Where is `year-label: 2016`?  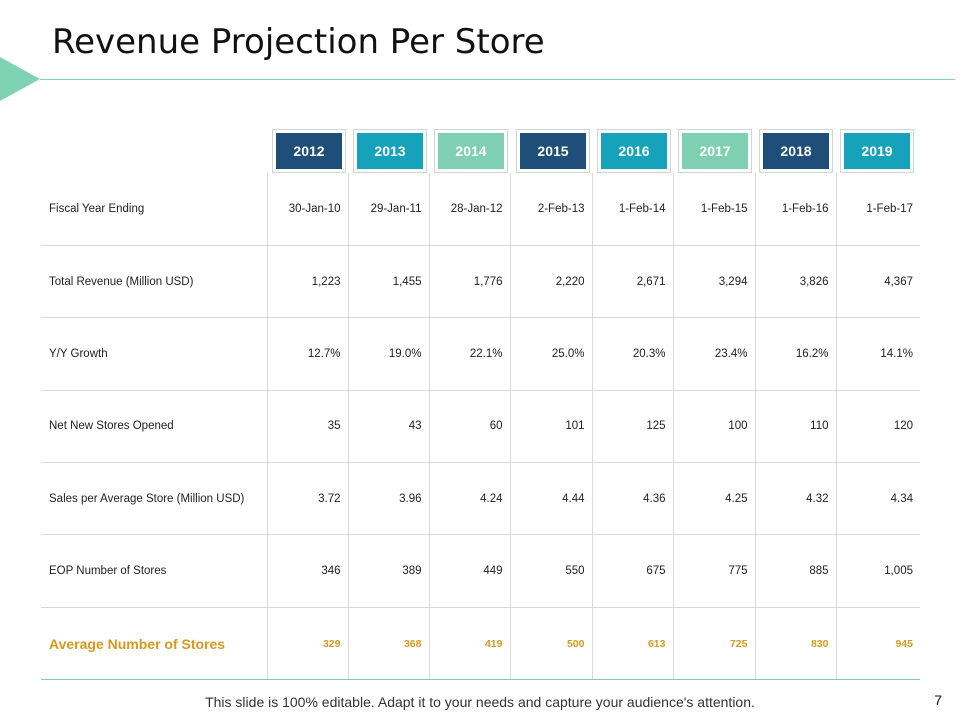
year-label: 2016 is located at coordinates (634, 151).